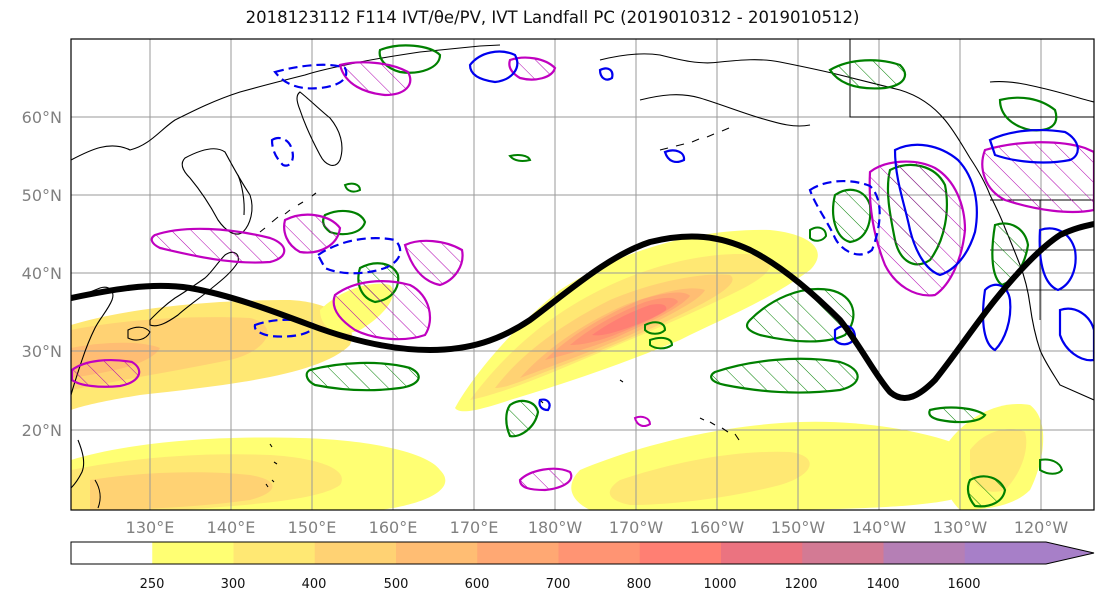 This screenshot has width=1105, height=603. I want to click on lon-label: 160°E, so click(393, 527).